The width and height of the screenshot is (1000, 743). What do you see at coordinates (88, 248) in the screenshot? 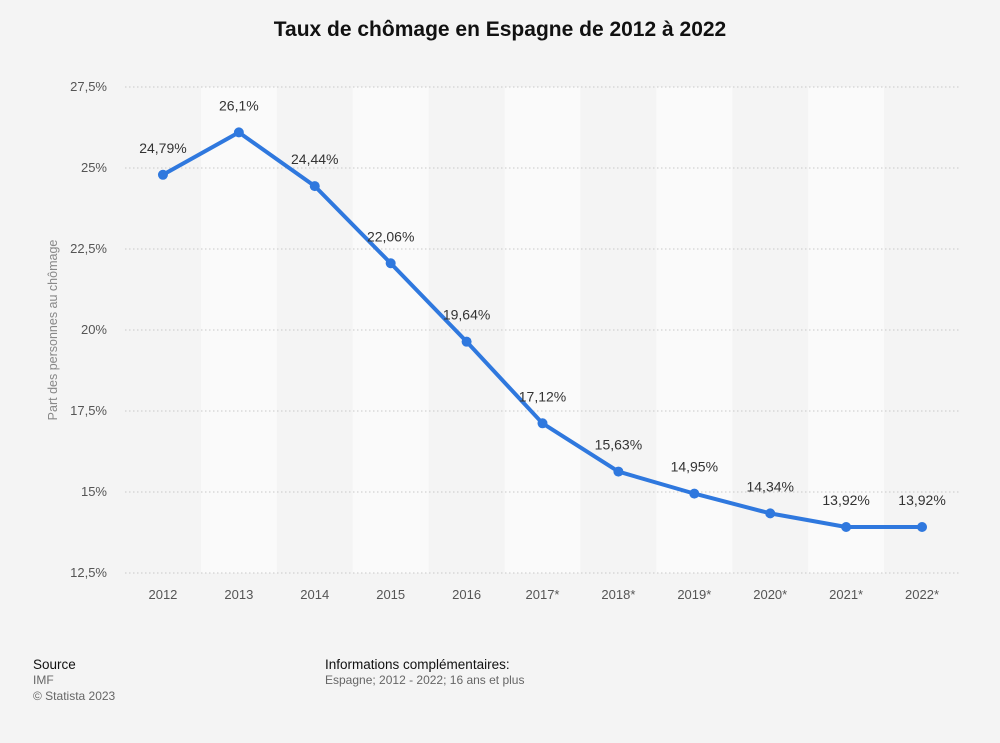
I see `y-tick-label: 22,5%` at bounding box center [88, 248].